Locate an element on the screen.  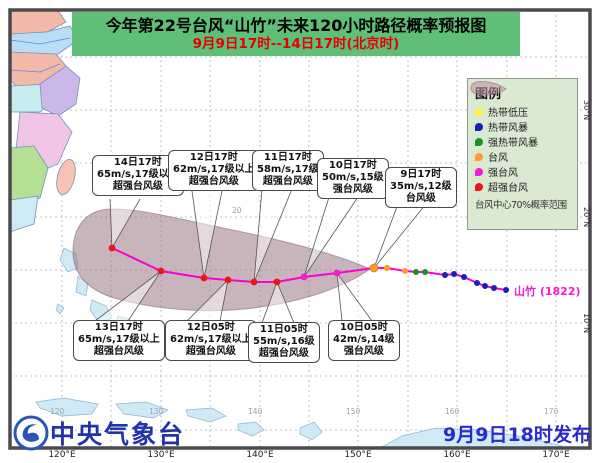
release-time: 9月9日18时发布 is located at coordinates (517, 435).